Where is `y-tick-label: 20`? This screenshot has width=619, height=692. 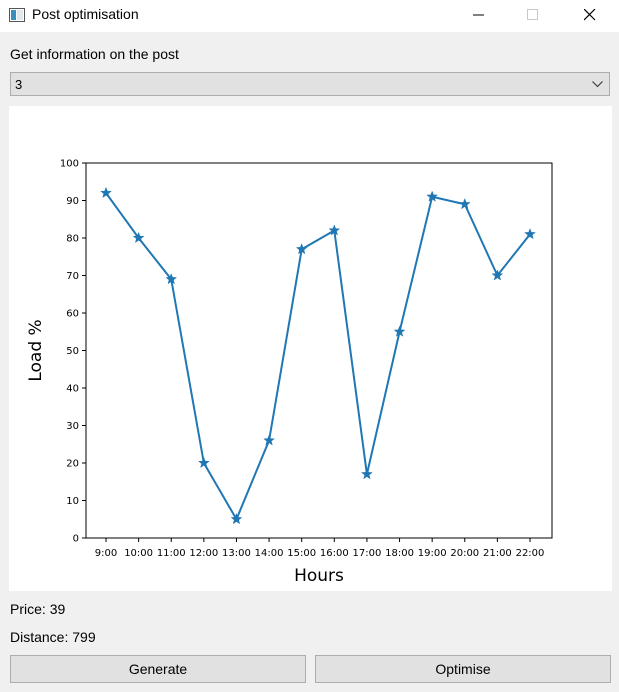 y-tick-label: 20 is located at coordinates (72, 464).